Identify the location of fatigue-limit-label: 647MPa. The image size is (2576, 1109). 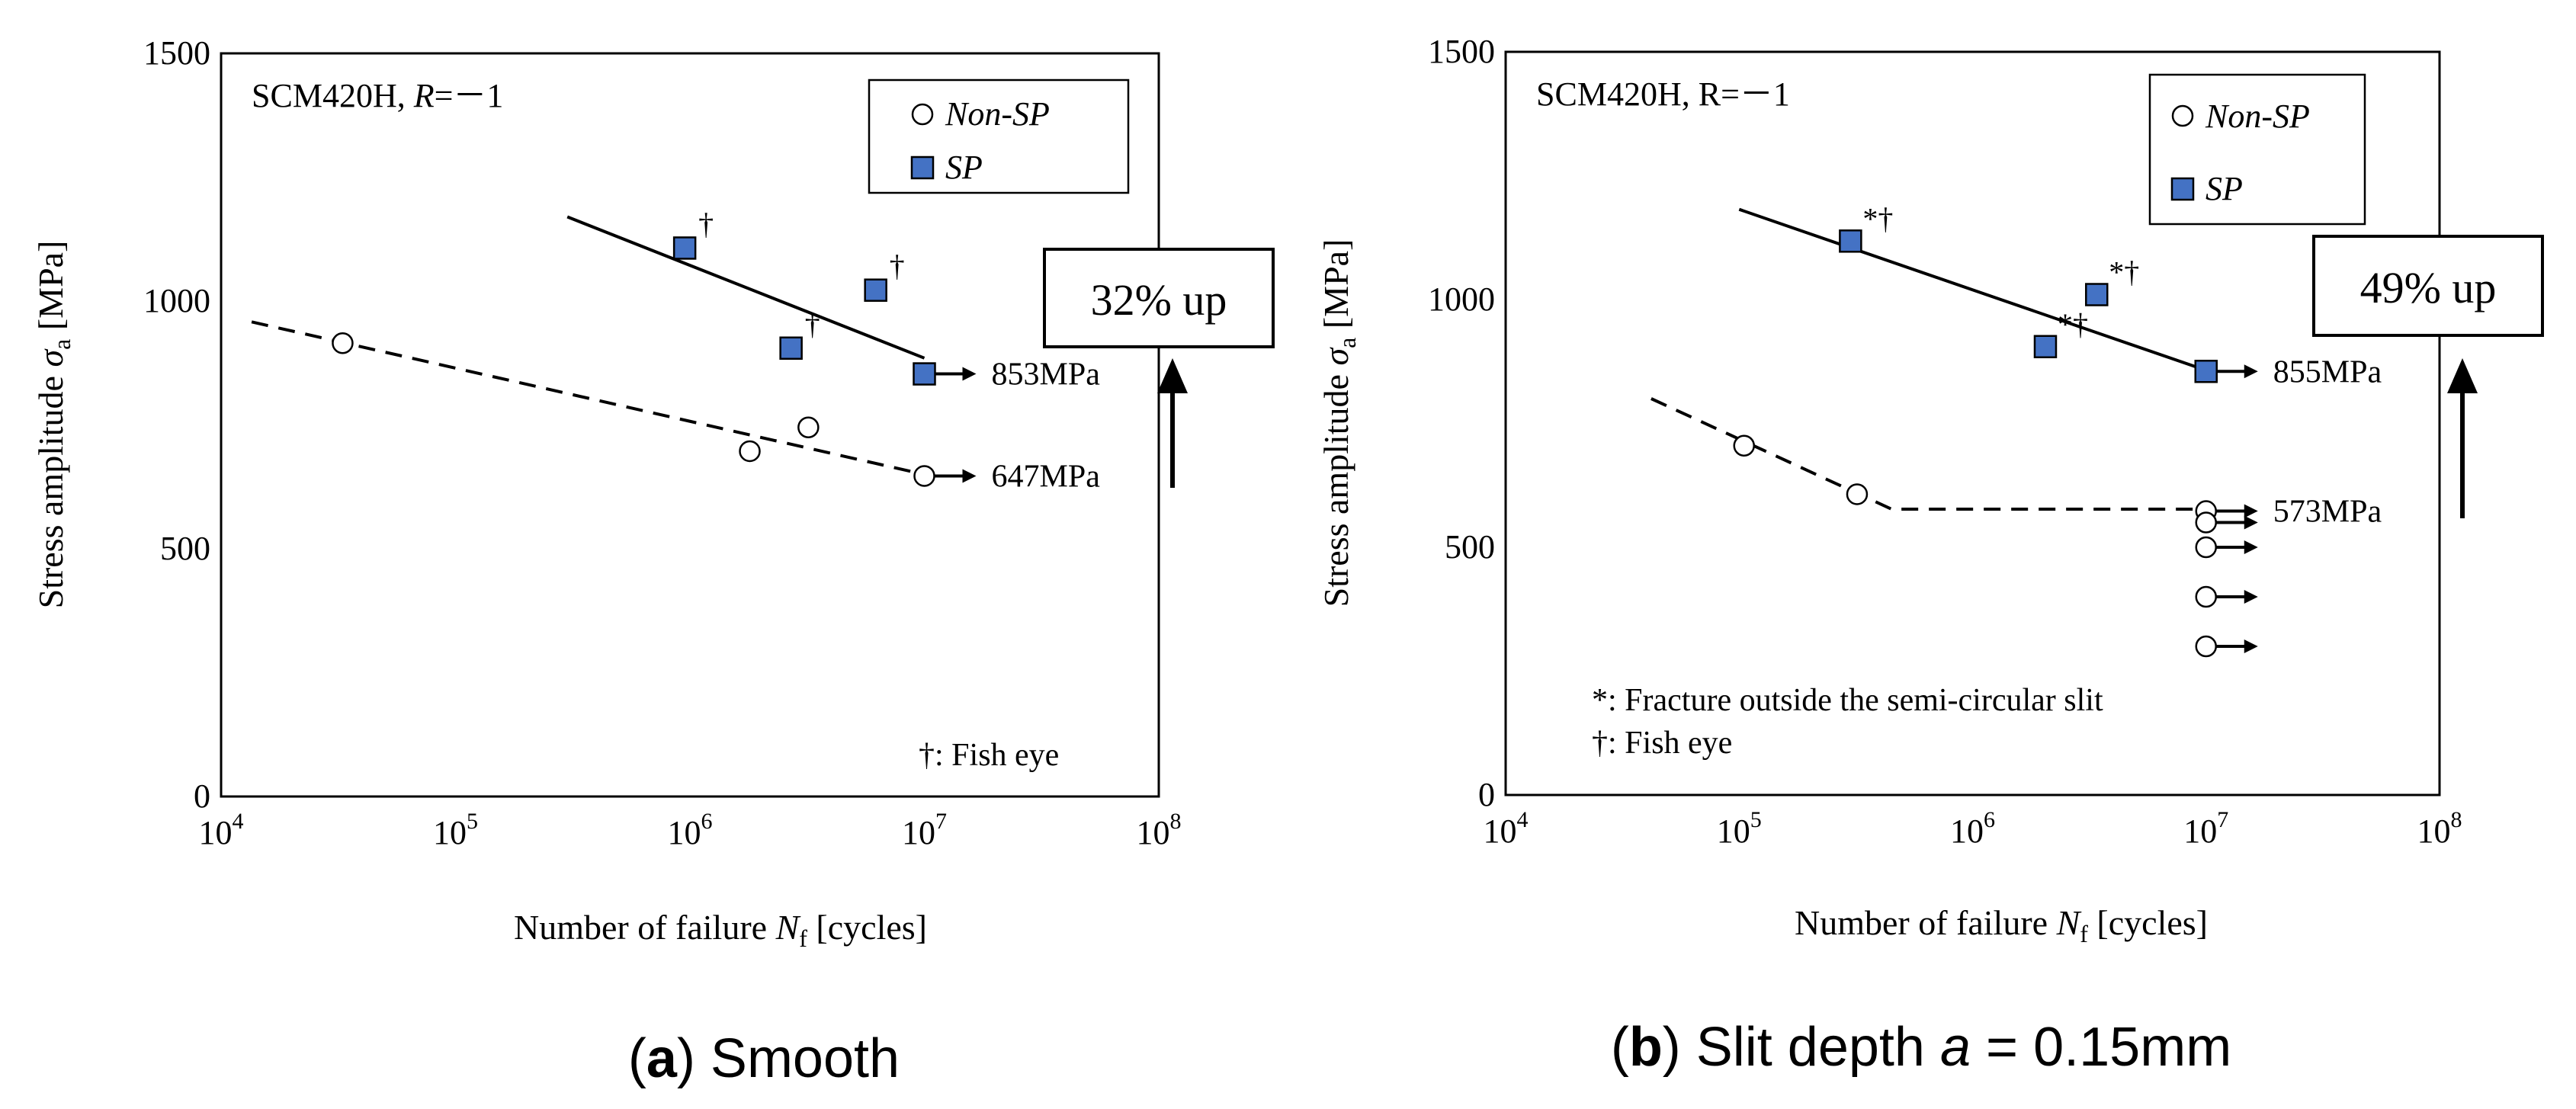
(1046, 476).